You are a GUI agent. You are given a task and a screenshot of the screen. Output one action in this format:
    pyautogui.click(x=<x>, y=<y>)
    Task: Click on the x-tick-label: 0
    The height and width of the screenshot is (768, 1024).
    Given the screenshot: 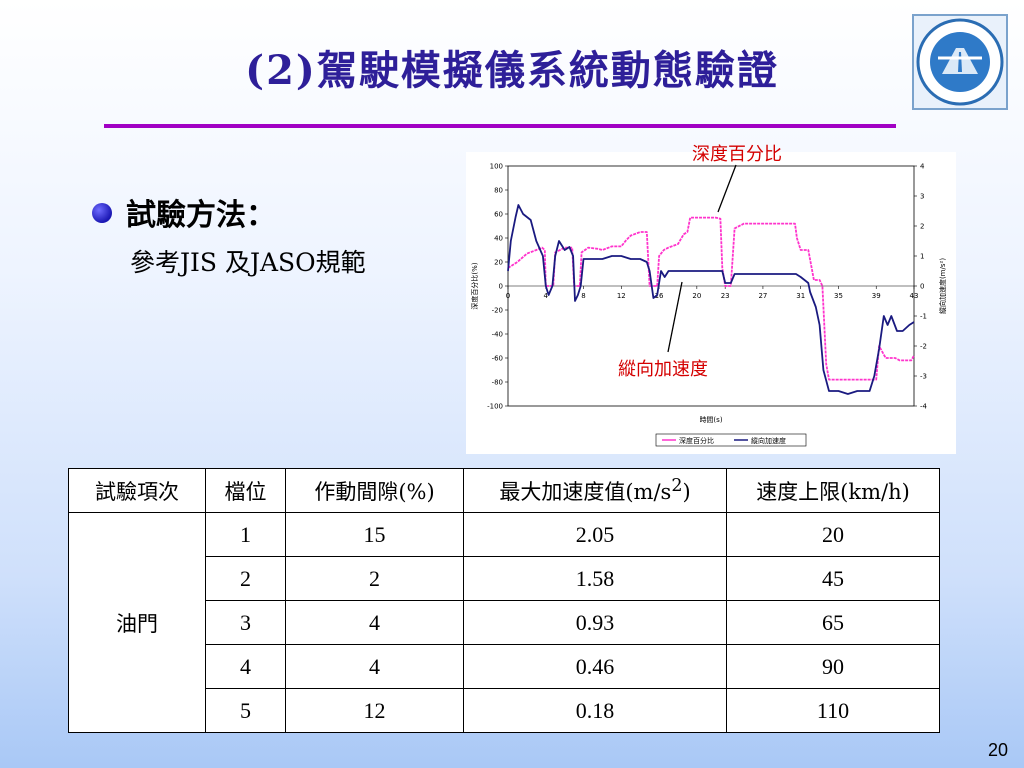 What is the action you would take?
    pyautogui.click(x=508, y=296)
    